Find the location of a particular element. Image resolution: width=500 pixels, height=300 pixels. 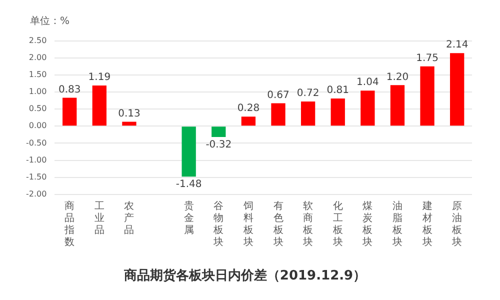

y-tick-label: 0.00 is located at coordinates (37, 125).